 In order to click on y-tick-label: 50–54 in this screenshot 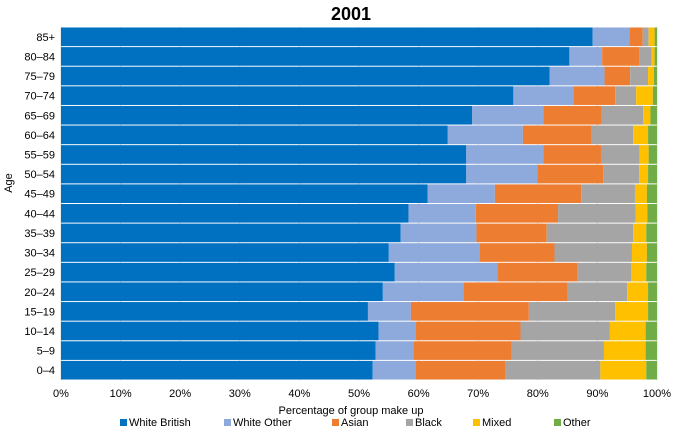, I will do `click(39, 175)`.